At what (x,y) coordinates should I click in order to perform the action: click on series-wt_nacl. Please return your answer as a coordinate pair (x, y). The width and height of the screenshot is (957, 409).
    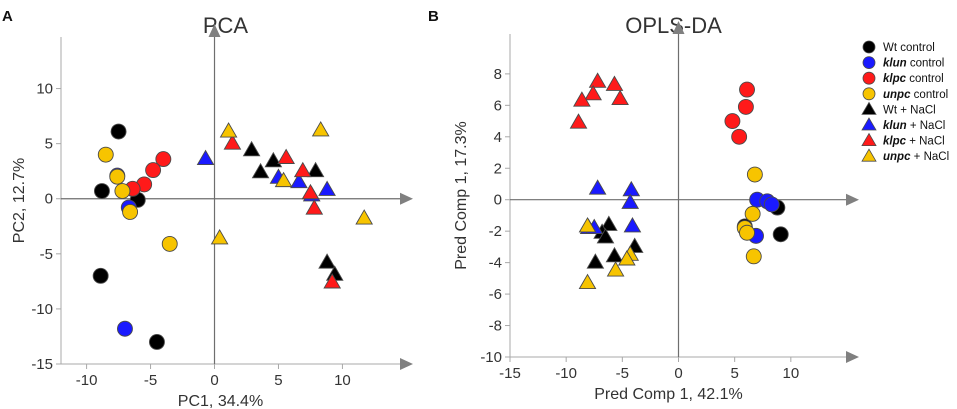
    Looking at the image, I should click on (615, 242).